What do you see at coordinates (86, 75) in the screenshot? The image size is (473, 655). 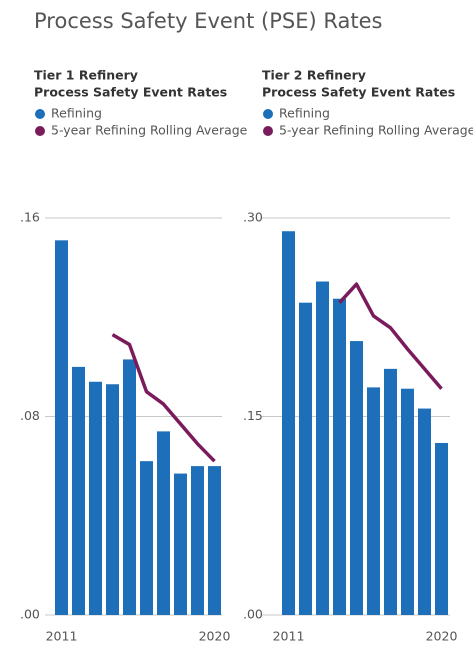 I see `chart-title: Tier 1 Refinery` at bounding box center [86, 75].